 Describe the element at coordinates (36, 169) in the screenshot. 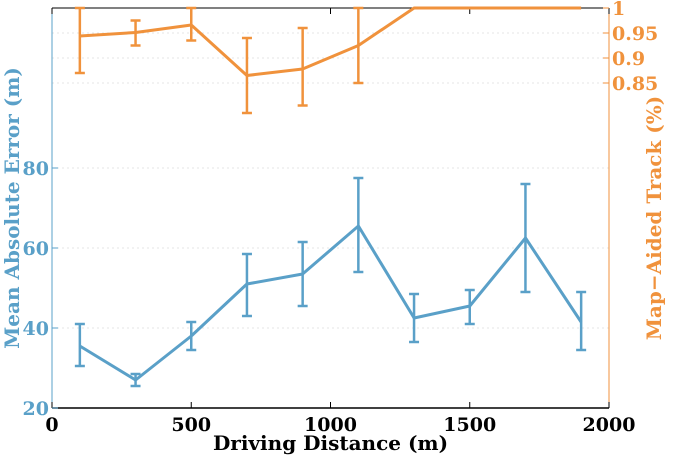

I see `left-tick-label: 80` at that location.